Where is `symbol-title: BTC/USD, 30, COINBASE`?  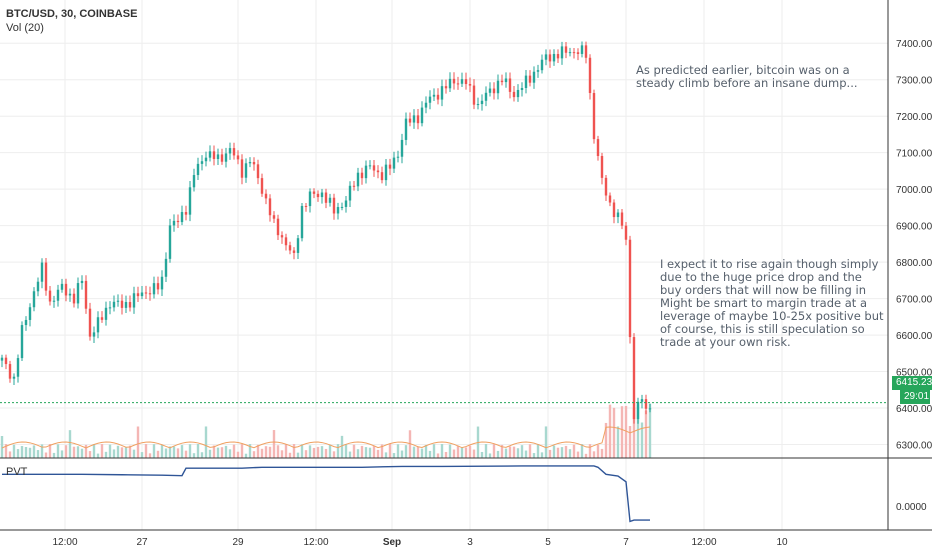
symbol-title: BTC/USD, 30, COINBASE is located at coordinates (72, 14).